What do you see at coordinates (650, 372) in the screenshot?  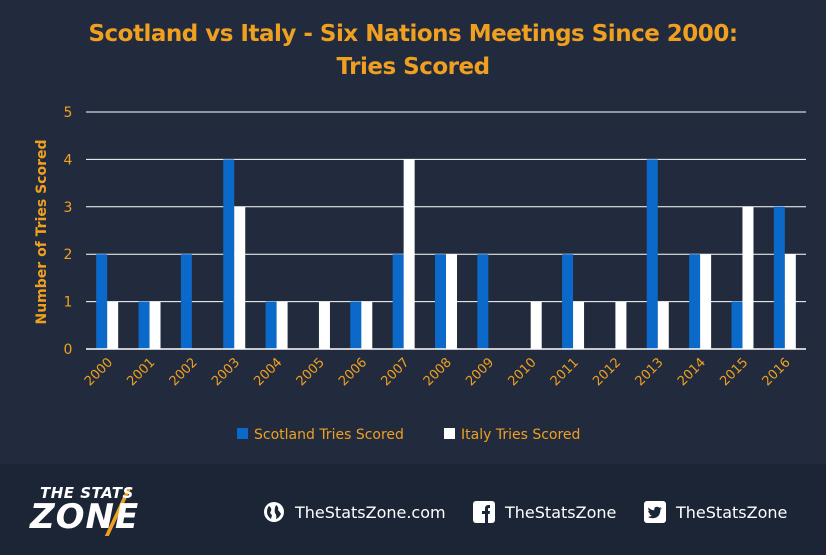 I see `x-tick-label: 2013` at bounding box center [650, 372].